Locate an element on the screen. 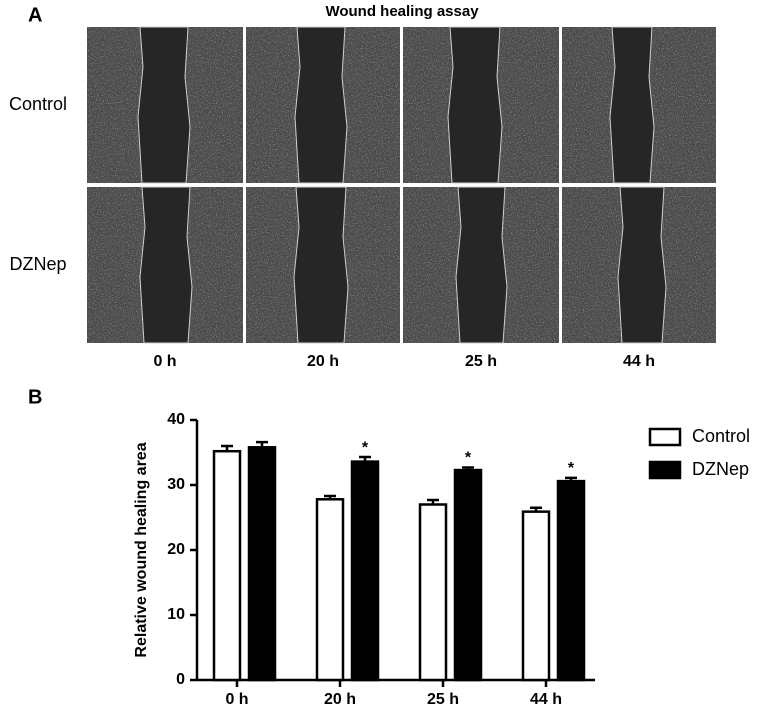 Image resolution: width=765 pixels, height=713 pixels. column-label: 20 h is located at coordinates (323, 361).